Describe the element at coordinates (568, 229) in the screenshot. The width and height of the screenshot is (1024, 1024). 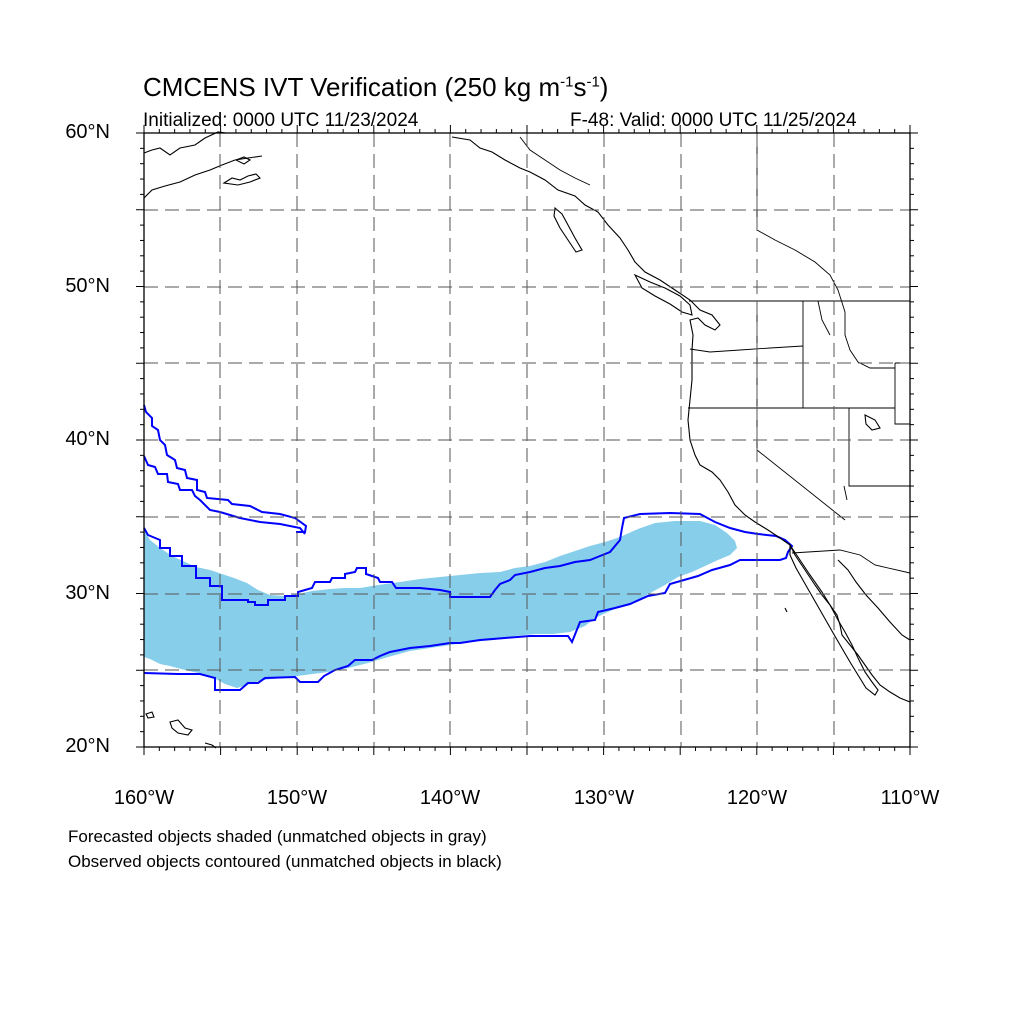
I see `haida-gwaii` at that location.